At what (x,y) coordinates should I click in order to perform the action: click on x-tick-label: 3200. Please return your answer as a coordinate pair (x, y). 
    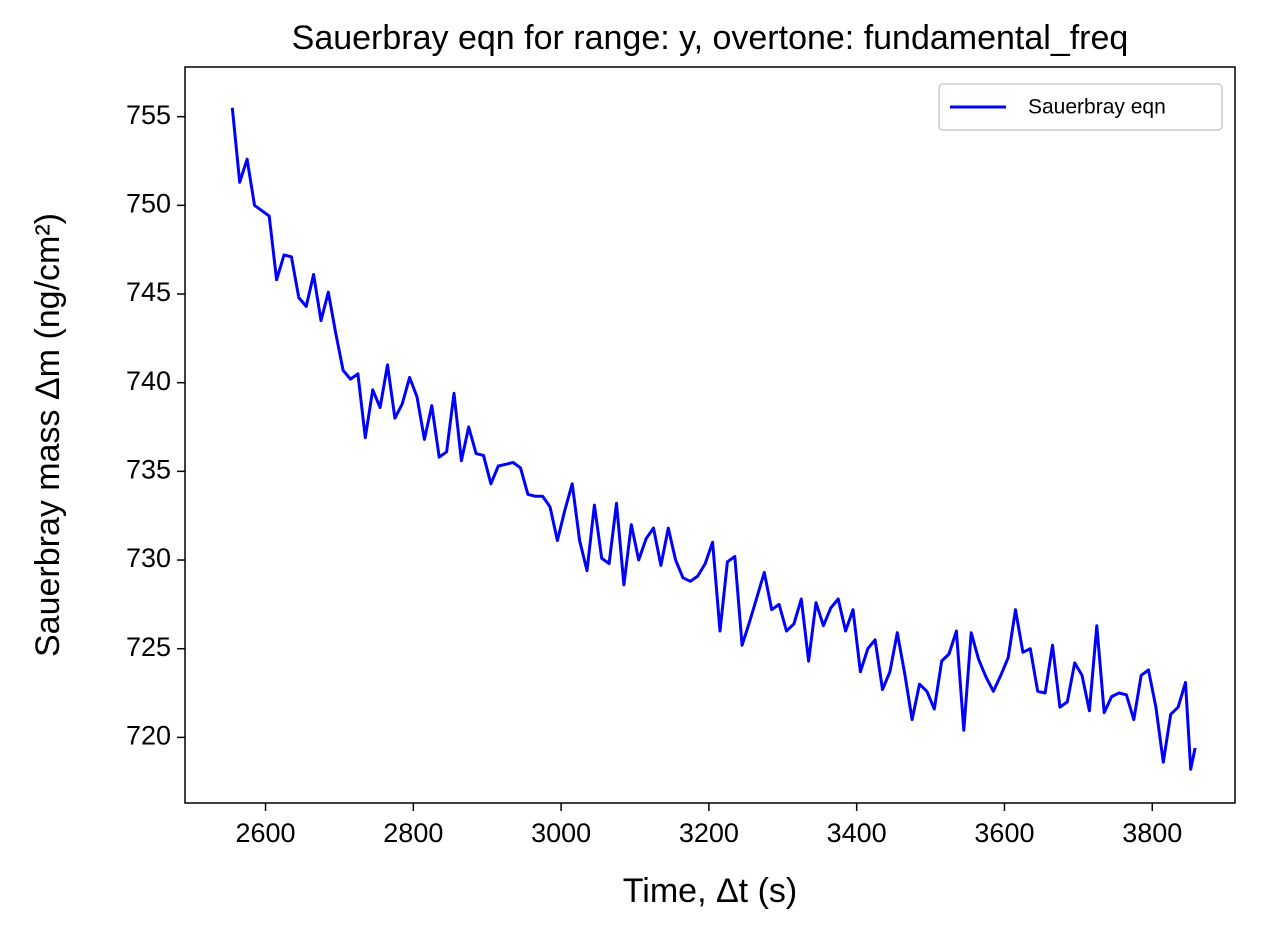
    Looking at the image, I should click on (709, 833).